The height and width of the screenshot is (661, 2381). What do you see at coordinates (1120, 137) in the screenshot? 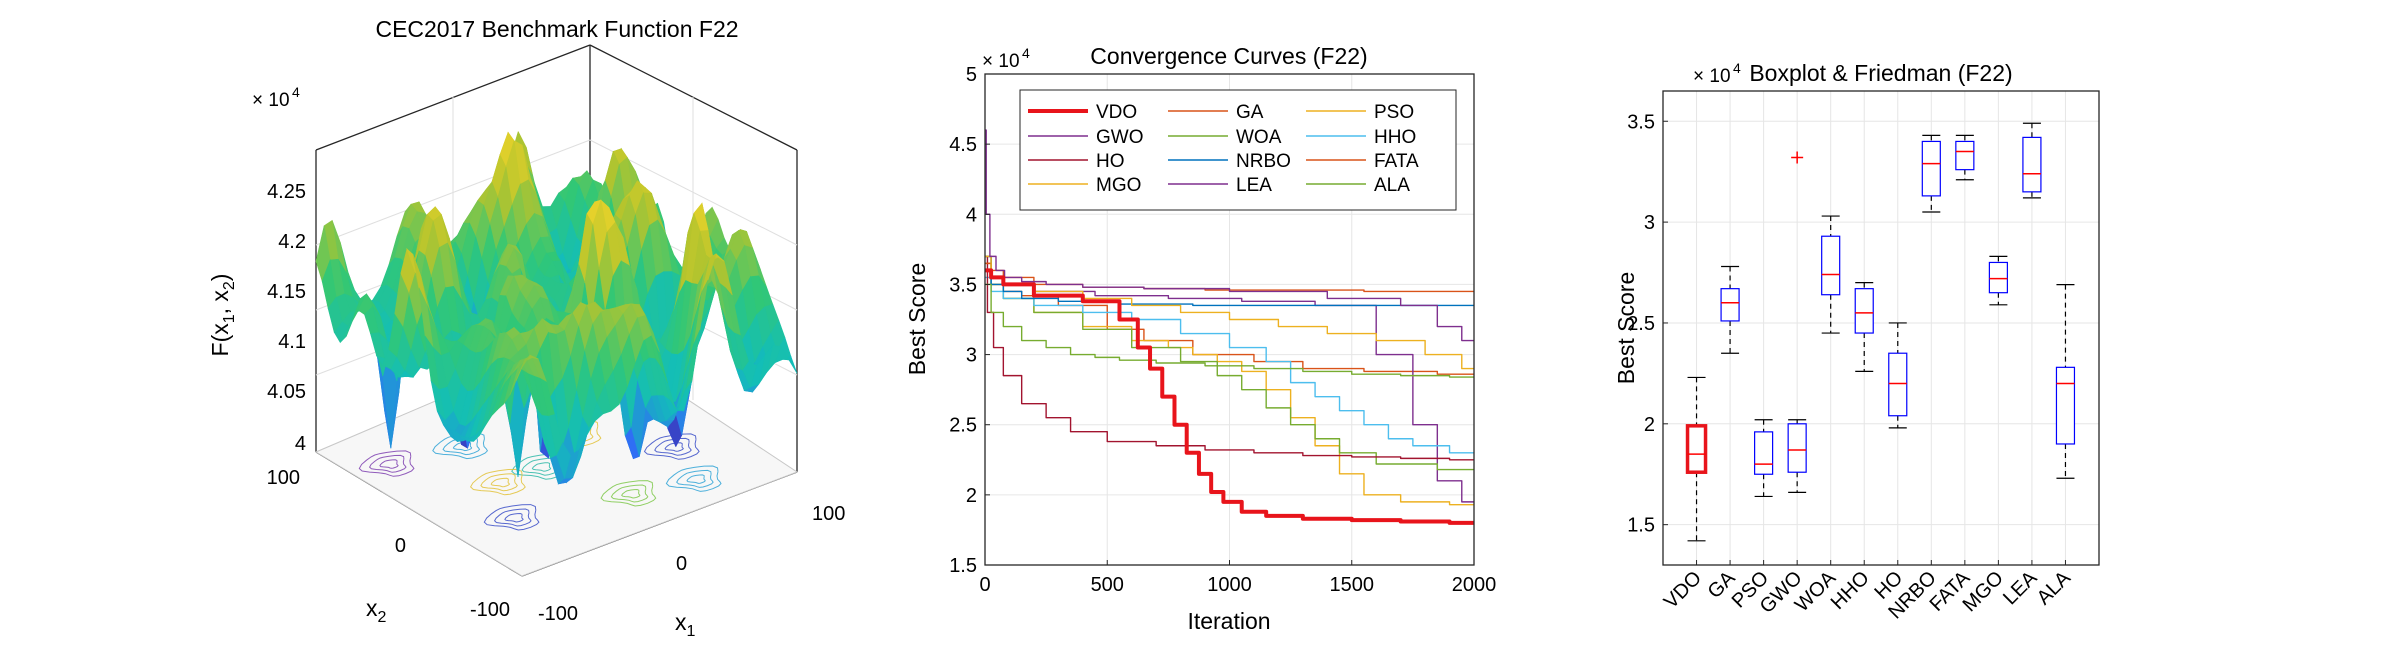
I see `legend-label-gwo: GWO` at bounding box center [1120, 137].